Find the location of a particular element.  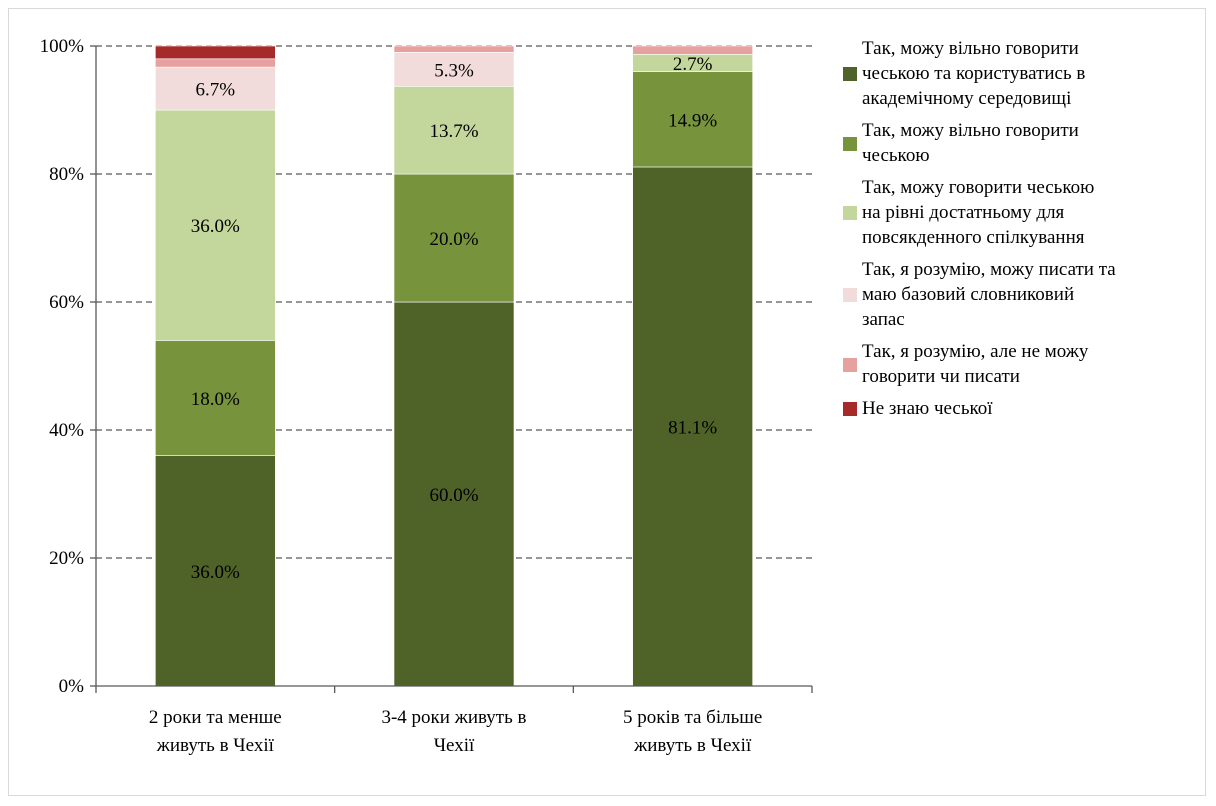

data-label: 5.3% is located at coordinates (454, 70).